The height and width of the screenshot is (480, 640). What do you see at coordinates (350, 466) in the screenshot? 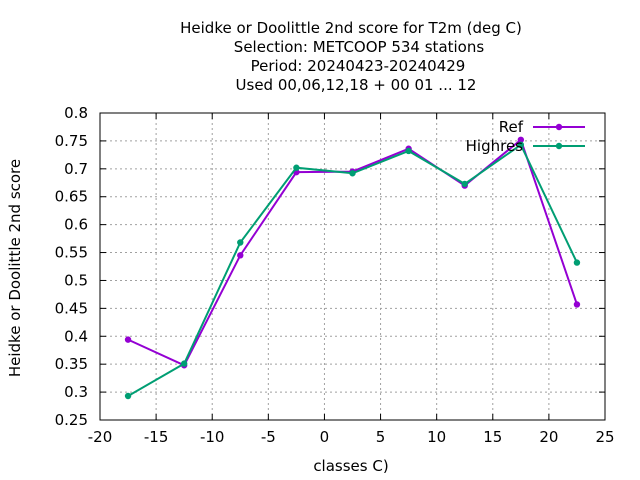
I see `x-axis-label: classes C)` at bounding box center [350, 466].